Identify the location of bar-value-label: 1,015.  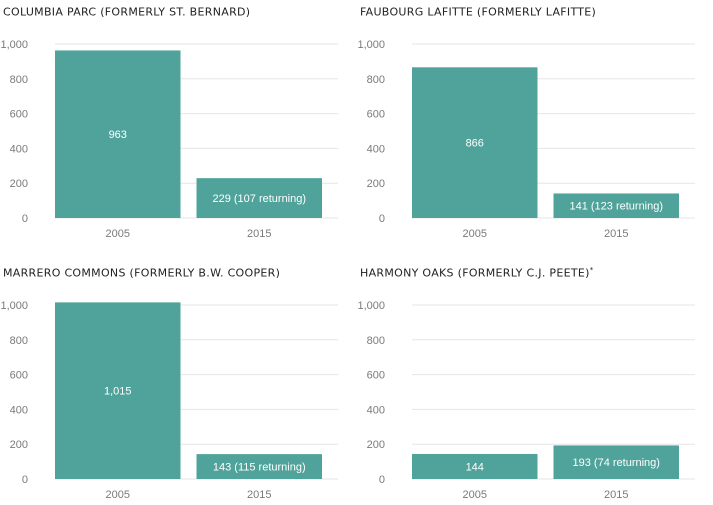
(118, 392).